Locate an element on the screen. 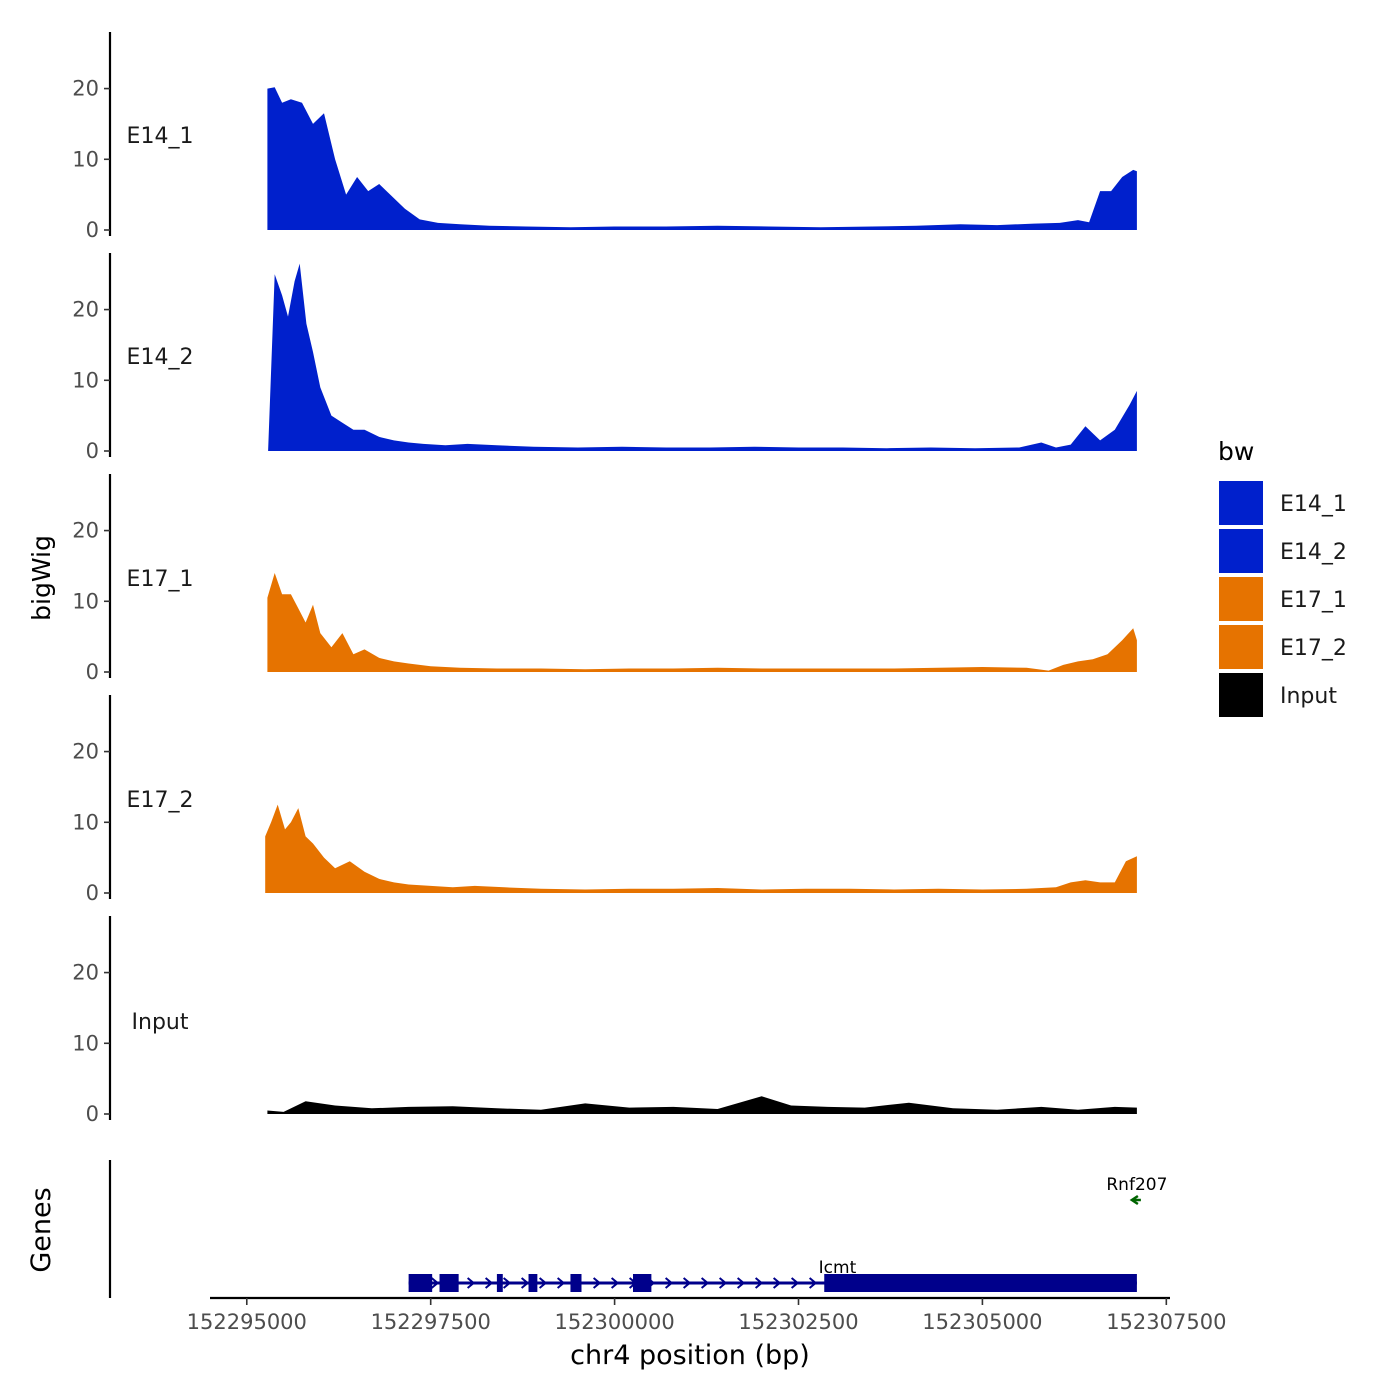 Image resolution: width=1400 pixels, height=1400 pixels. genes-panel: Icmt Rnf207 is located at coordinates (637, 1229).